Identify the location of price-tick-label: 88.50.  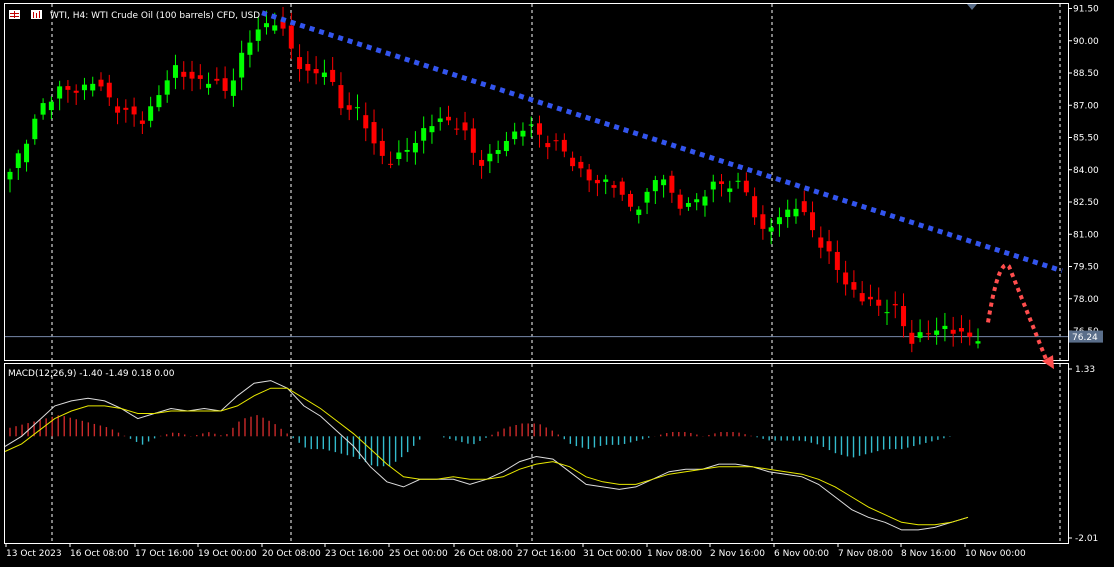
(1086, 74).